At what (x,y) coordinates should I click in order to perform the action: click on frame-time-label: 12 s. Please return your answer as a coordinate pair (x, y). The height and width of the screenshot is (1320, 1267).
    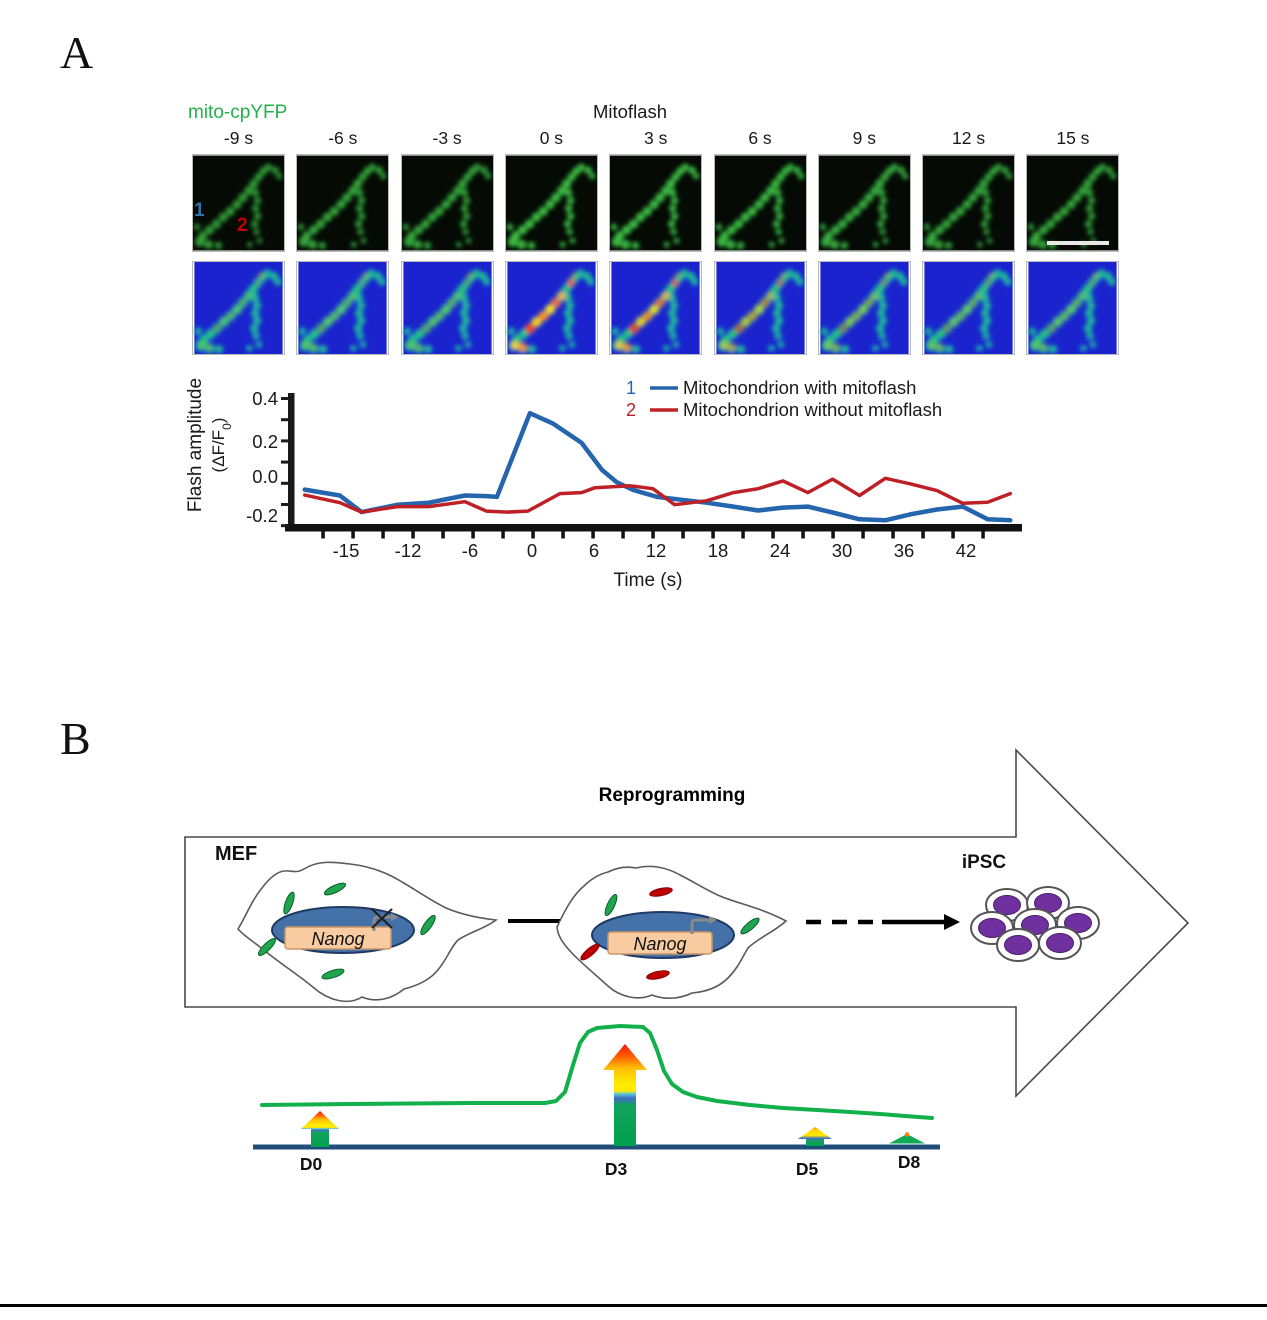
    Looking at the image, I should click on (969, 138).